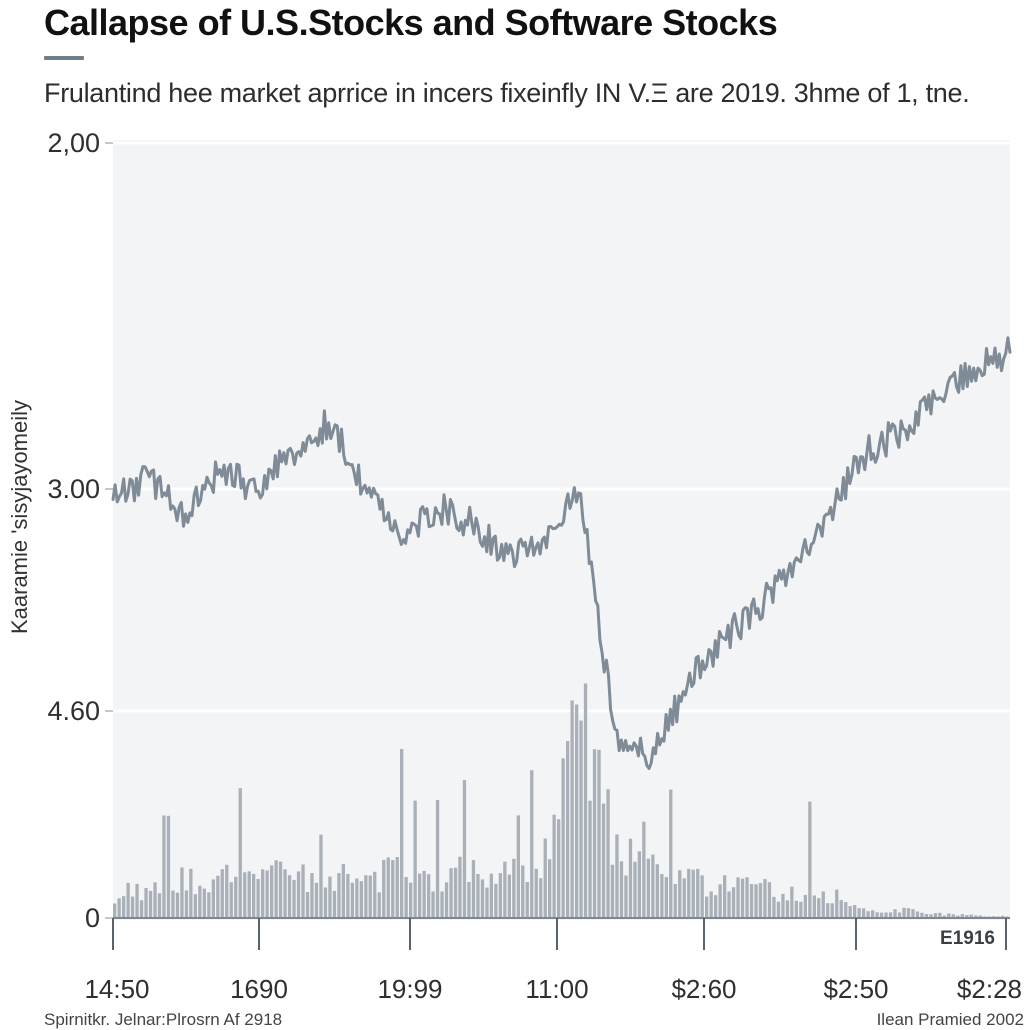 This screenshot has width=1024, height=1030. What do you see at coordinates (967, 938) in the screenshot?
I see `annotation-label: E1916` at bounding box center [967, 938].